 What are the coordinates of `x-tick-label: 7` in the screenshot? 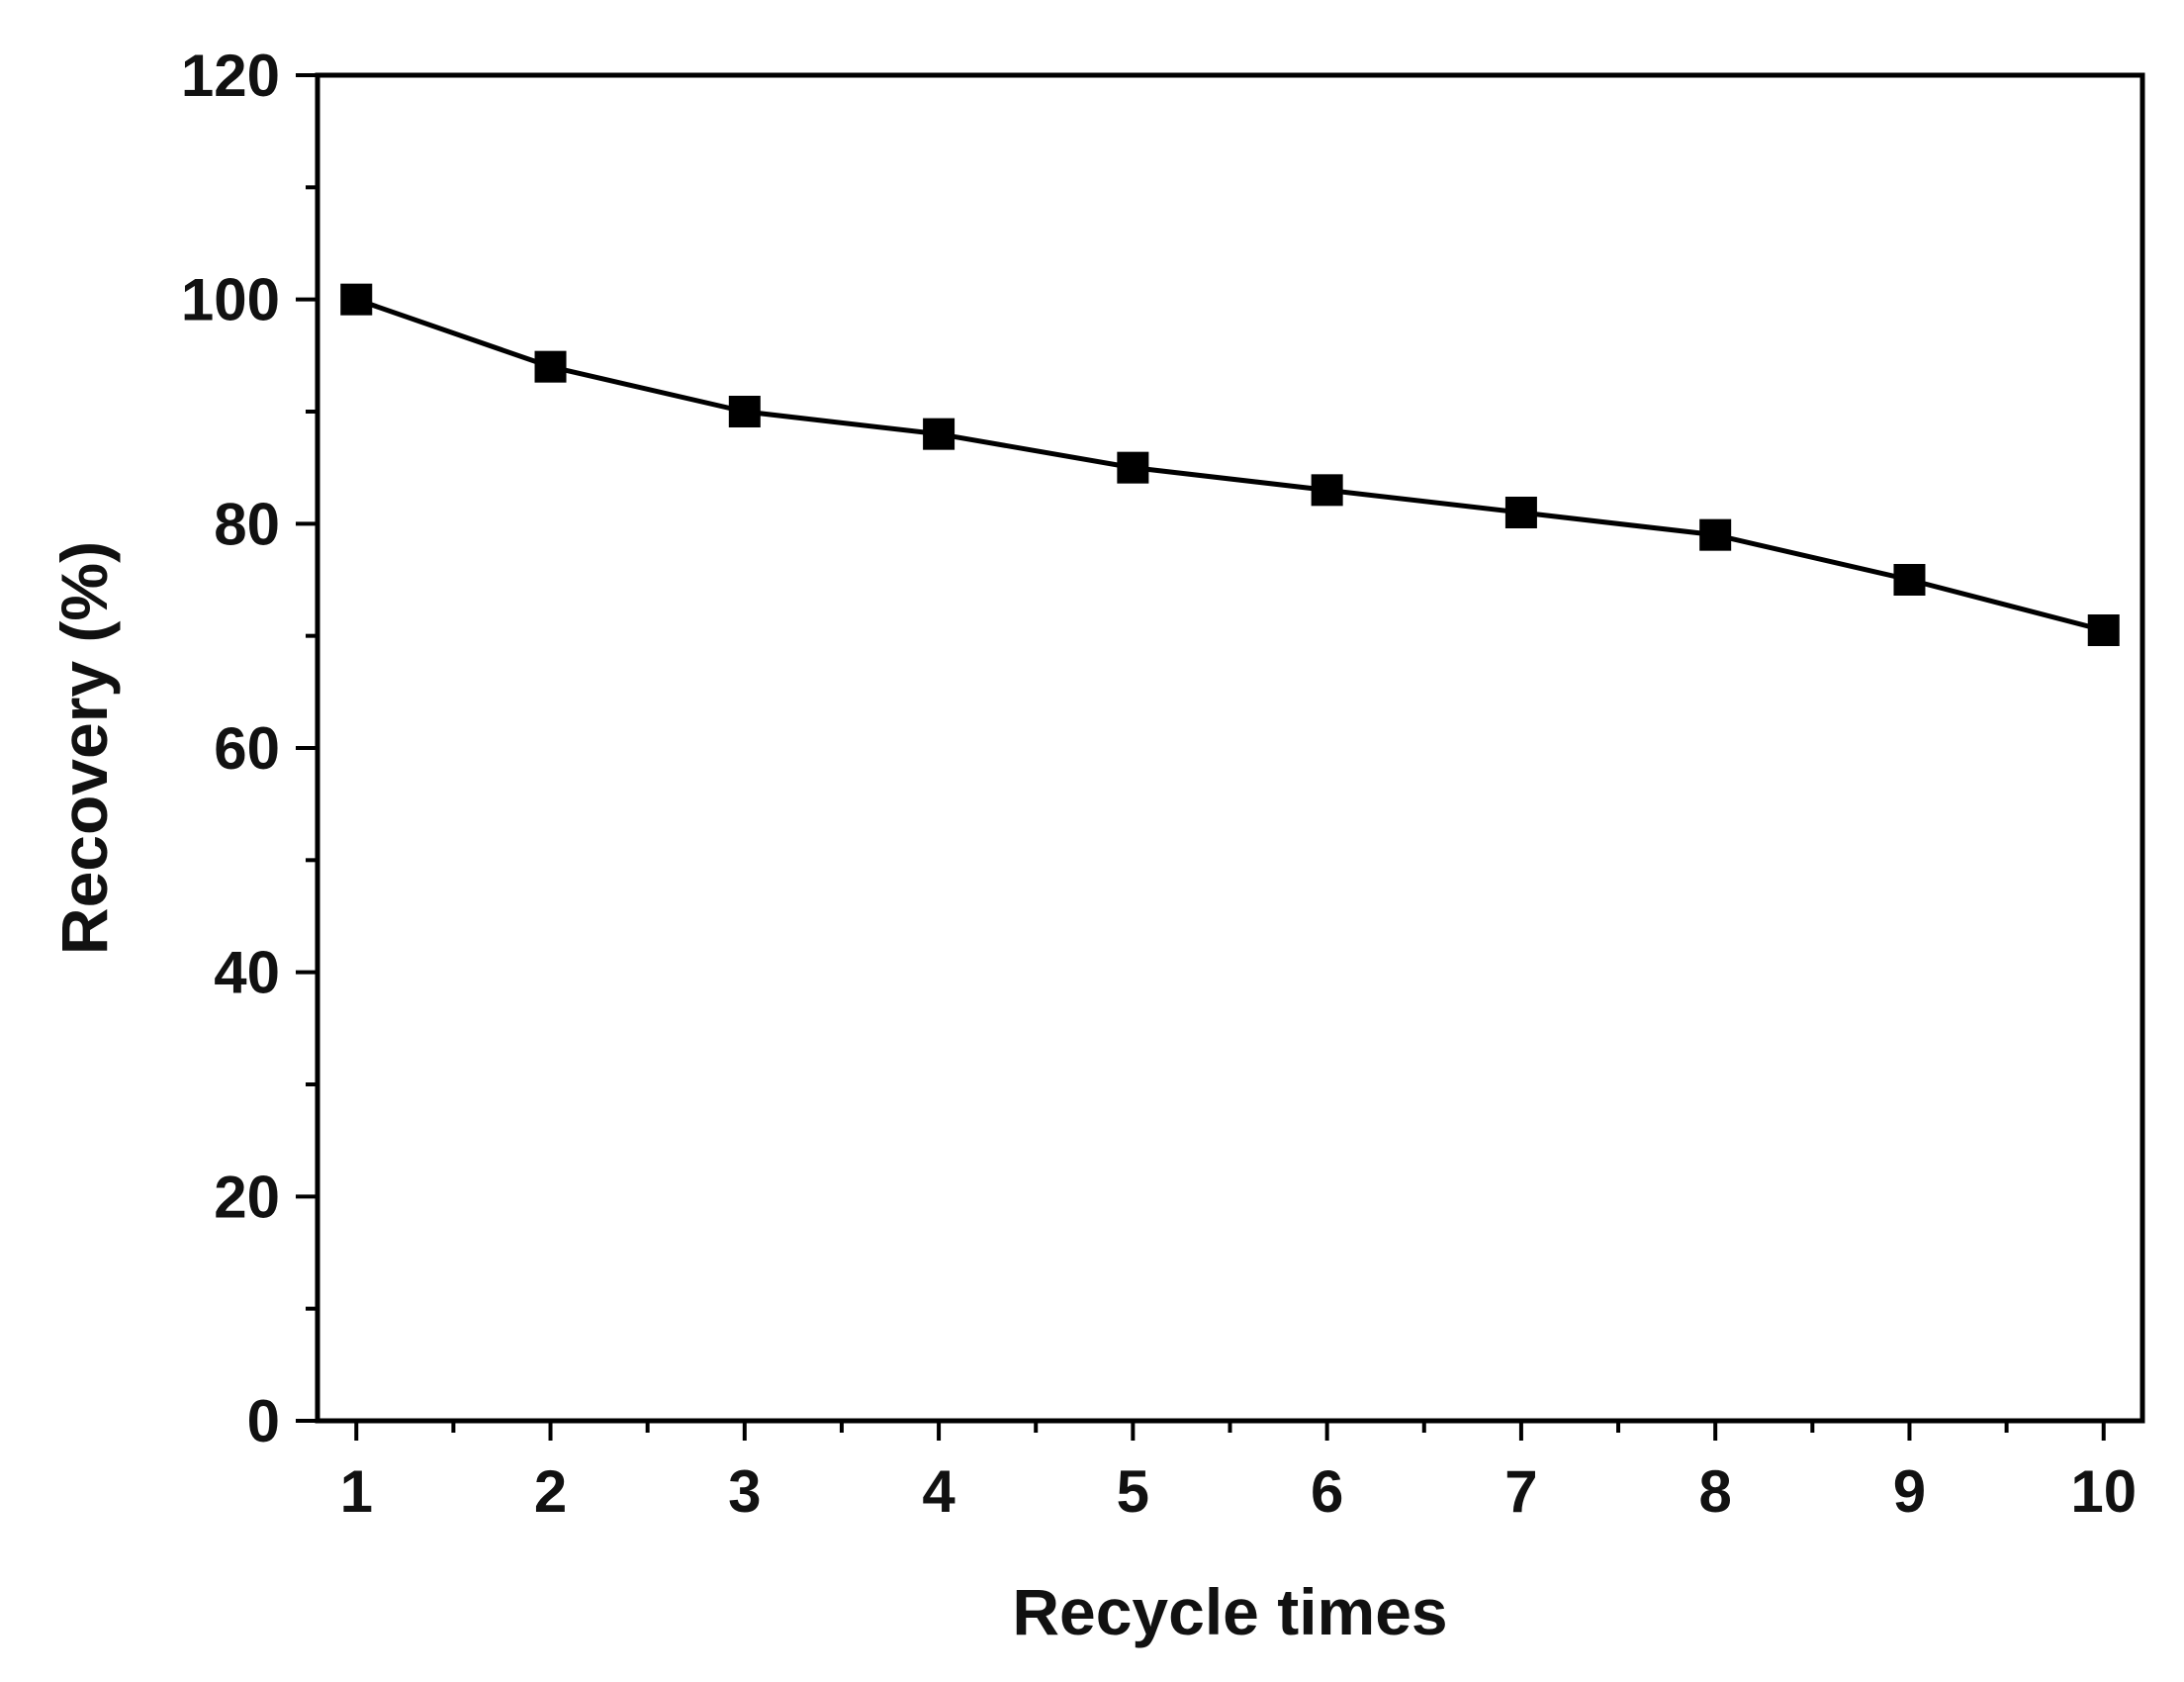 It's located at (1520, 1491).